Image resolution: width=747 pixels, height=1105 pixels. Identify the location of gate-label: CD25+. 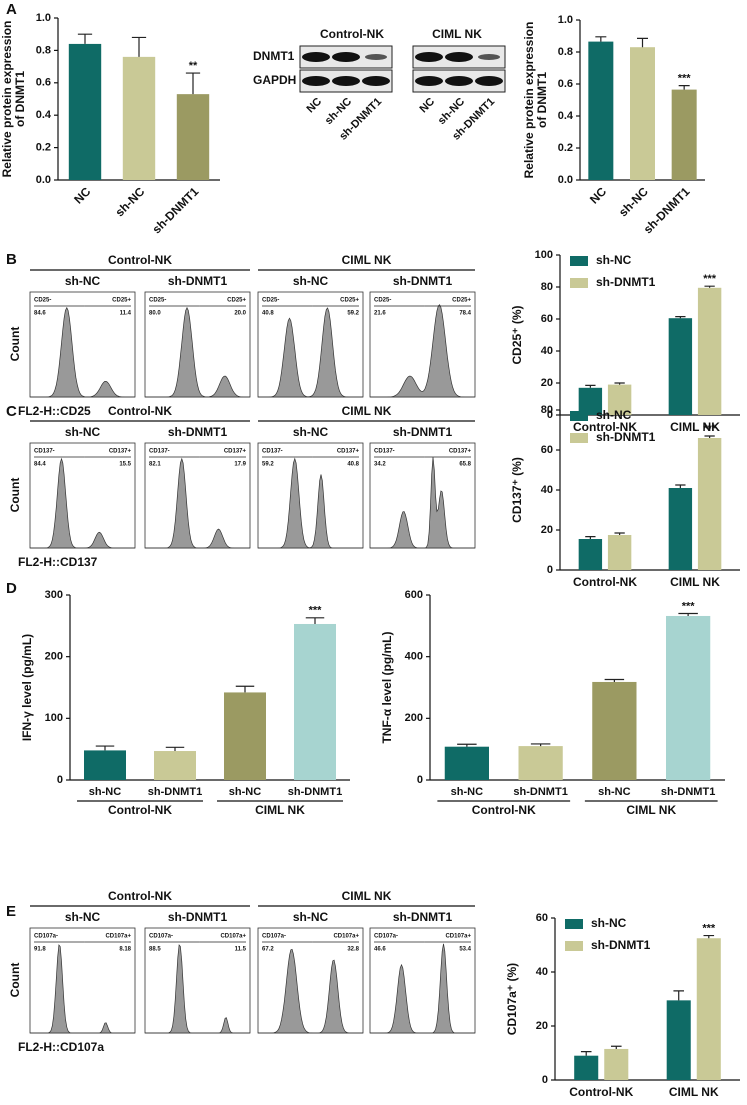
(349, 301).